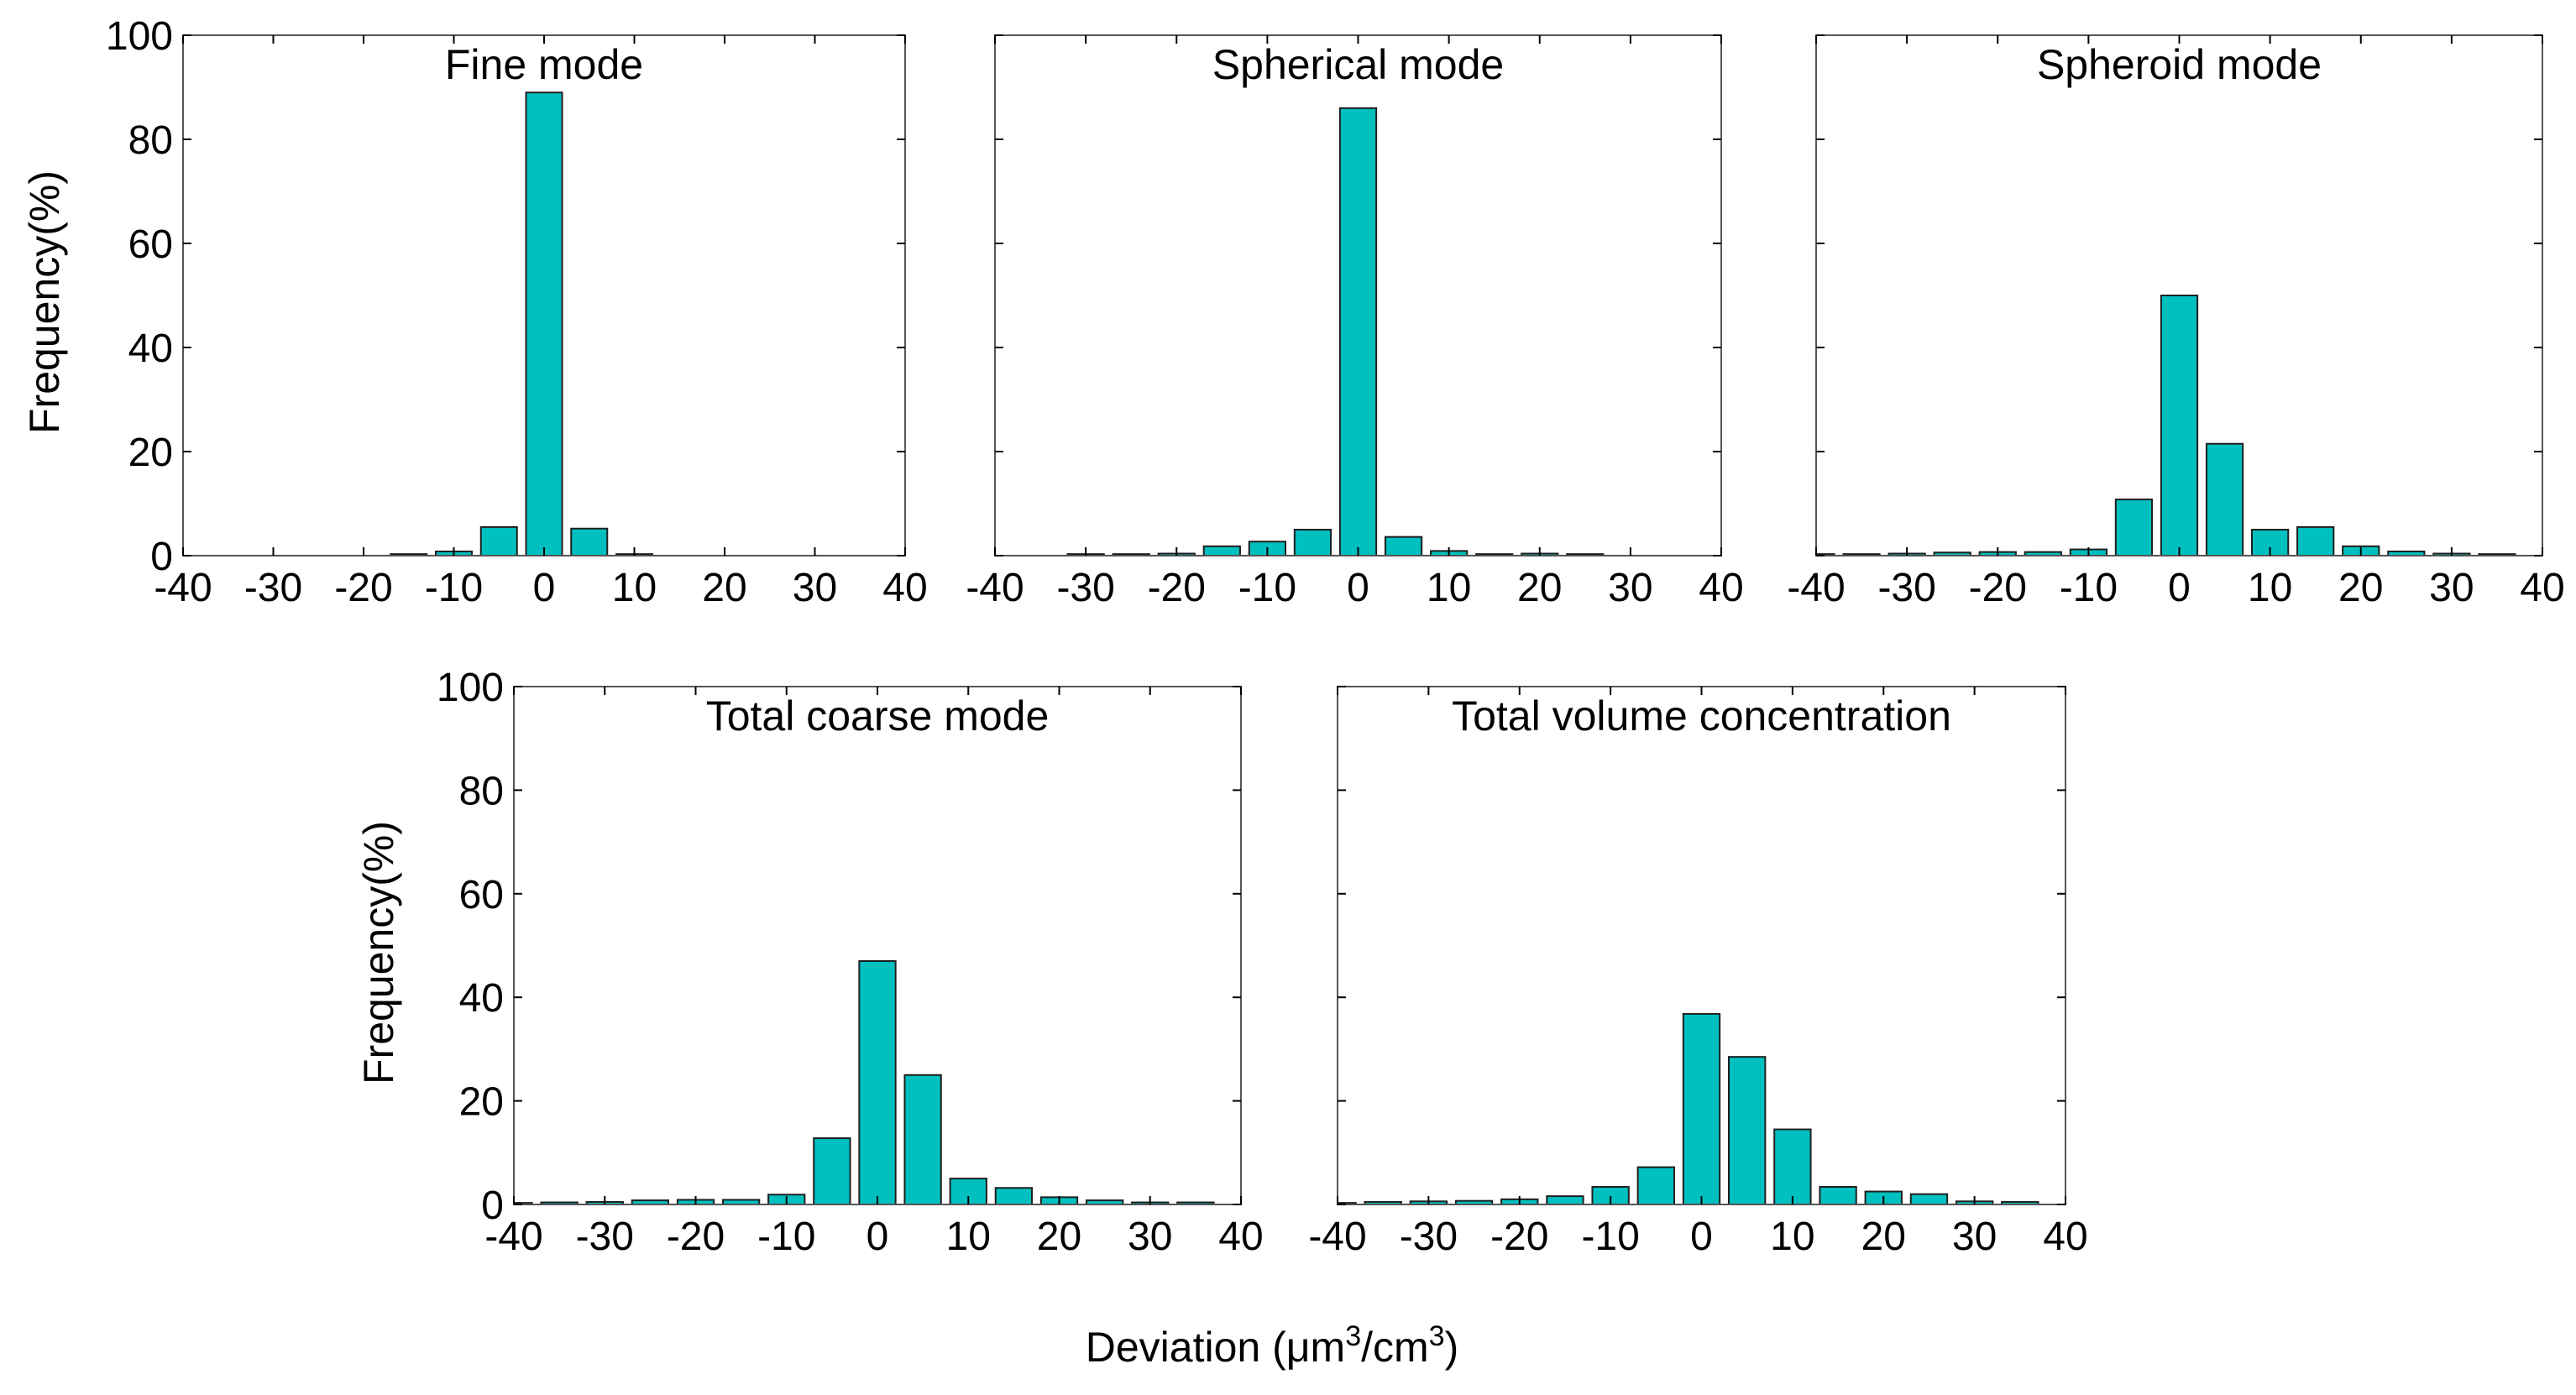  Describe the element at coordinates (1702, 1237) in the screenshot. I see `x-tick-label-4-4: 0` at that location.